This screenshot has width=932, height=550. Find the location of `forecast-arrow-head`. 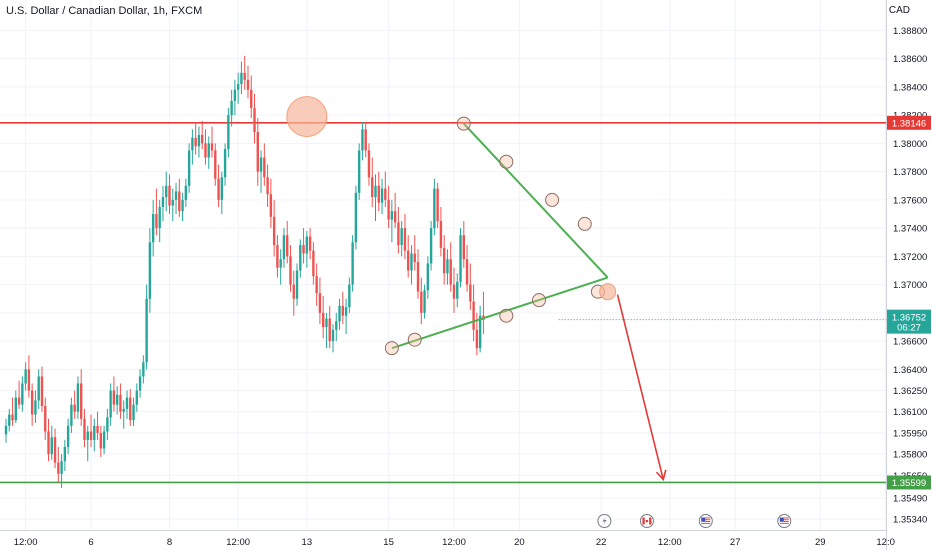

forecast-arrow-head is located at coordinates (661, 475).